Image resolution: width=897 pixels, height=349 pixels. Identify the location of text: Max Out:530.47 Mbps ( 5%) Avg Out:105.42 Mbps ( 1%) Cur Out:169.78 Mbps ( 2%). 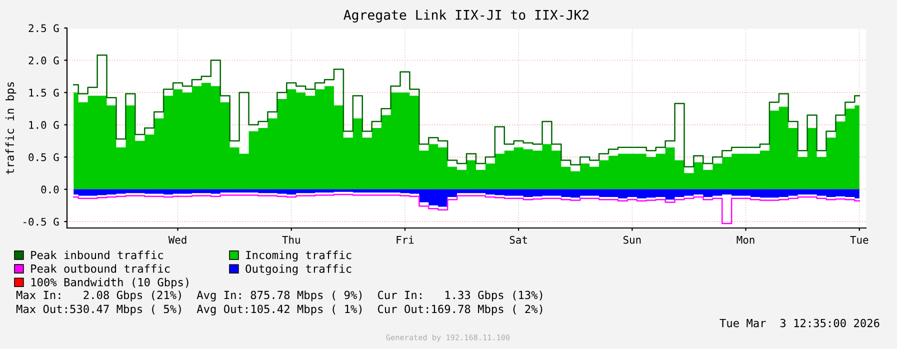
(279, 310).